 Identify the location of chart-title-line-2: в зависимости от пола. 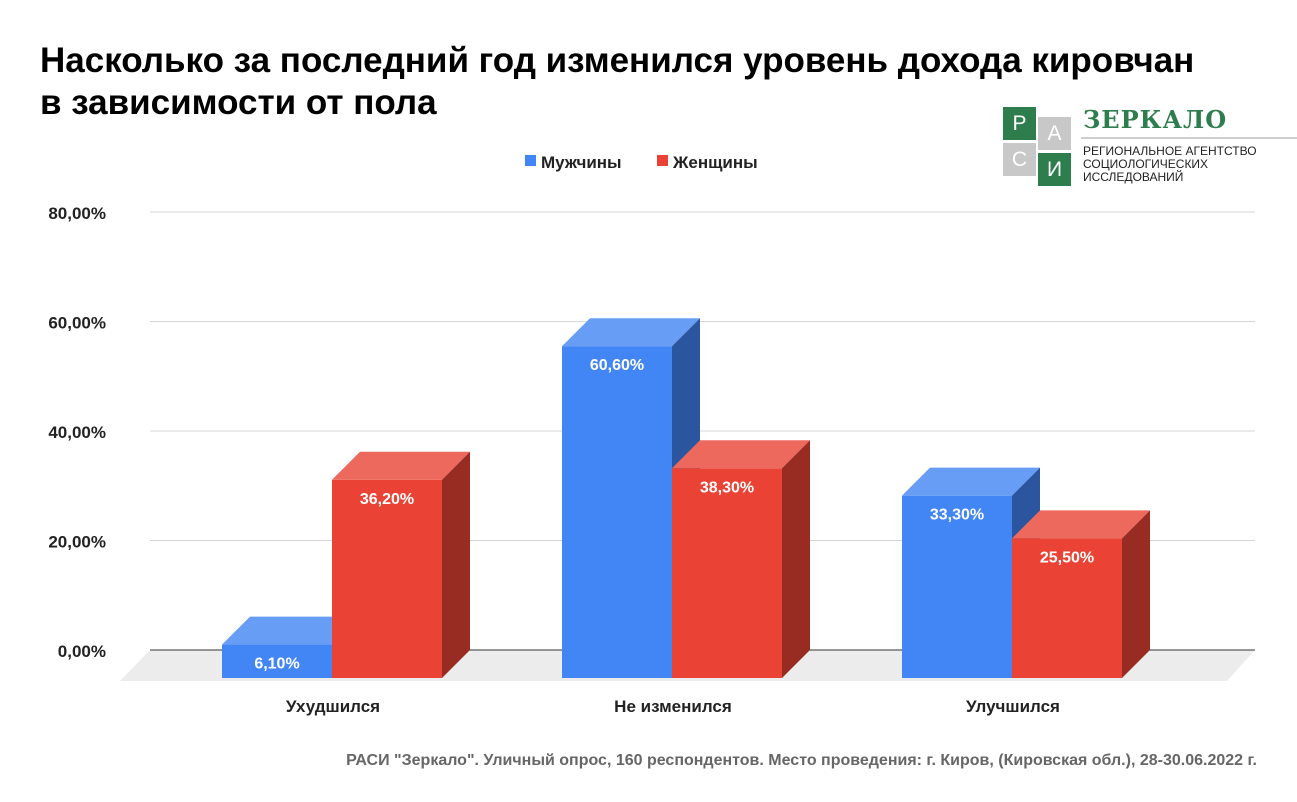
(238, 102).